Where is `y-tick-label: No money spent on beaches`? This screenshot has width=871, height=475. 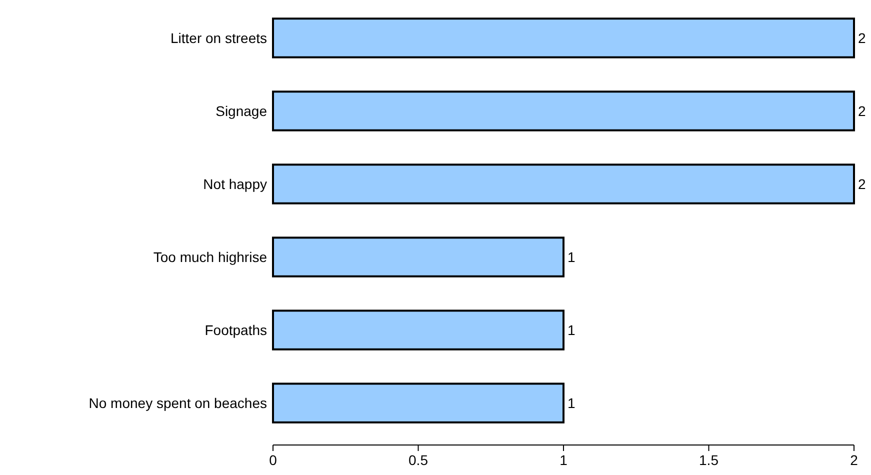 y-tick-label: No money spent on beaches is located at coordinates (177, 403).